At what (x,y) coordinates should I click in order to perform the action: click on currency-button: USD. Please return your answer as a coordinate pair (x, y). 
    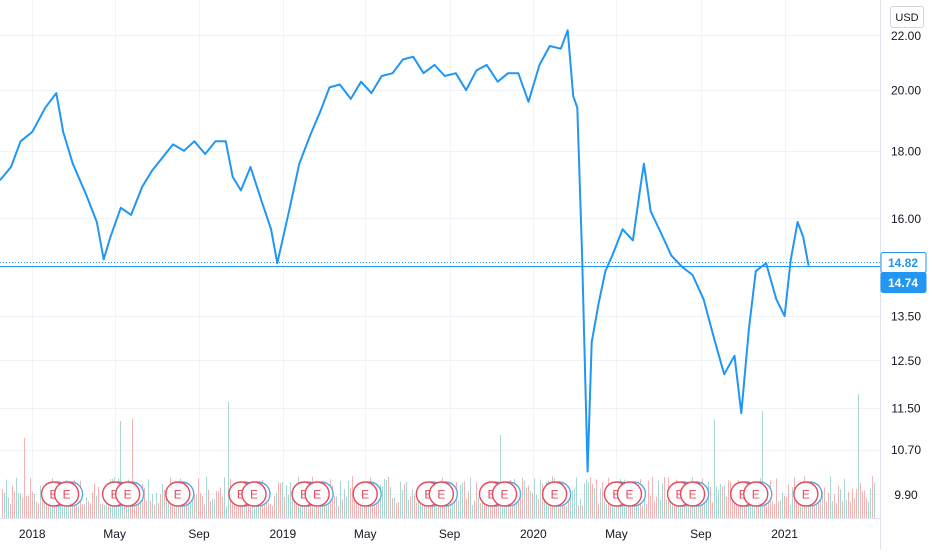
    Looking at the image, I should click on (907, 17).